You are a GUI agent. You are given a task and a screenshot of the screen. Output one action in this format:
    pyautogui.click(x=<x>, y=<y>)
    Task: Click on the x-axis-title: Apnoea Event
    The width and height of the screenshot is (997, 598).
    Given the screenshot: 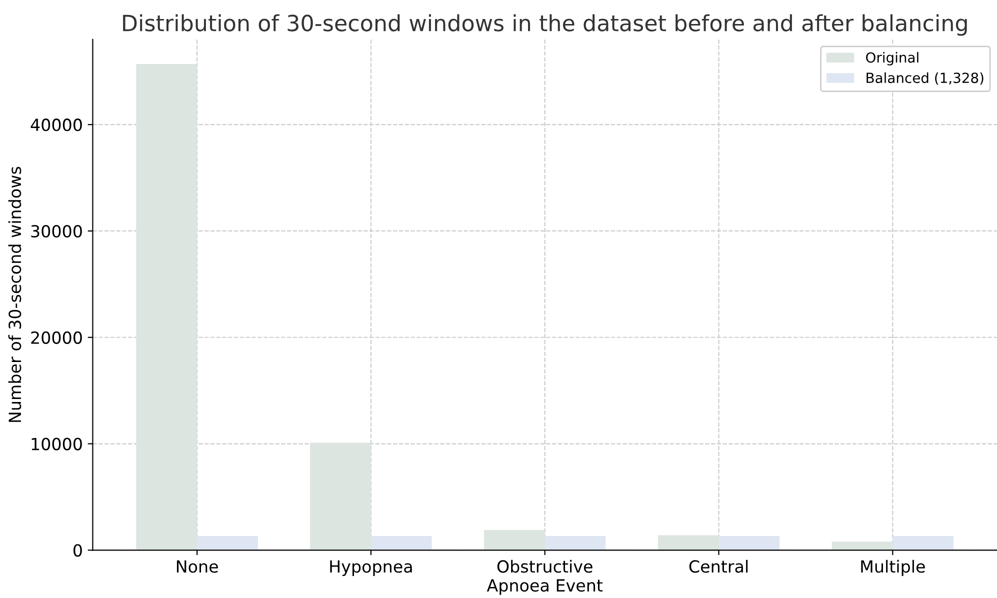 What is the action you would take?
    pyautogui.click(x=544, y=587)
    